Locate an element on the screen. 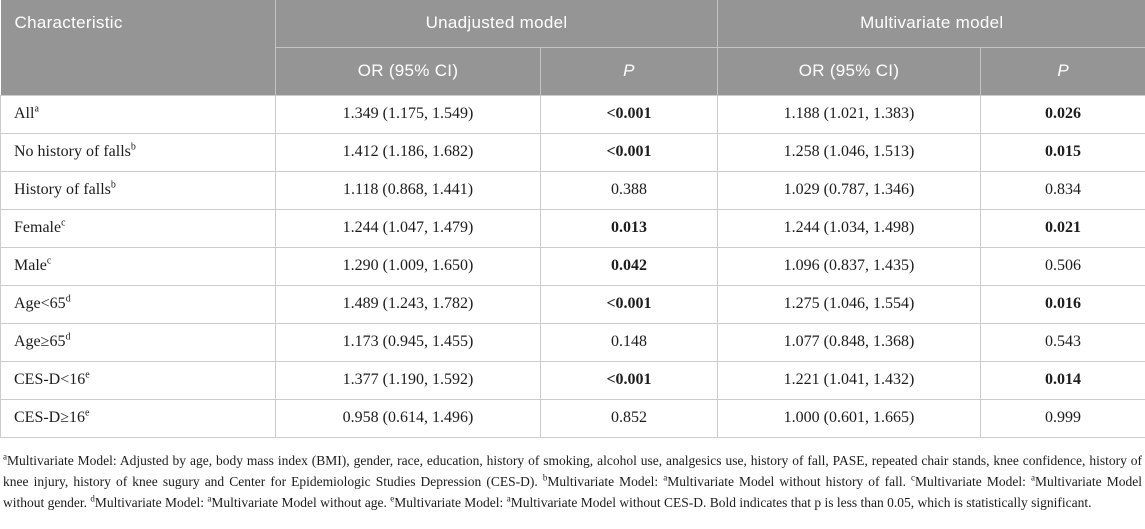  header-sub-row: OR (95% CI) P OR (95% CI) P is located at coordinates (573, 70).